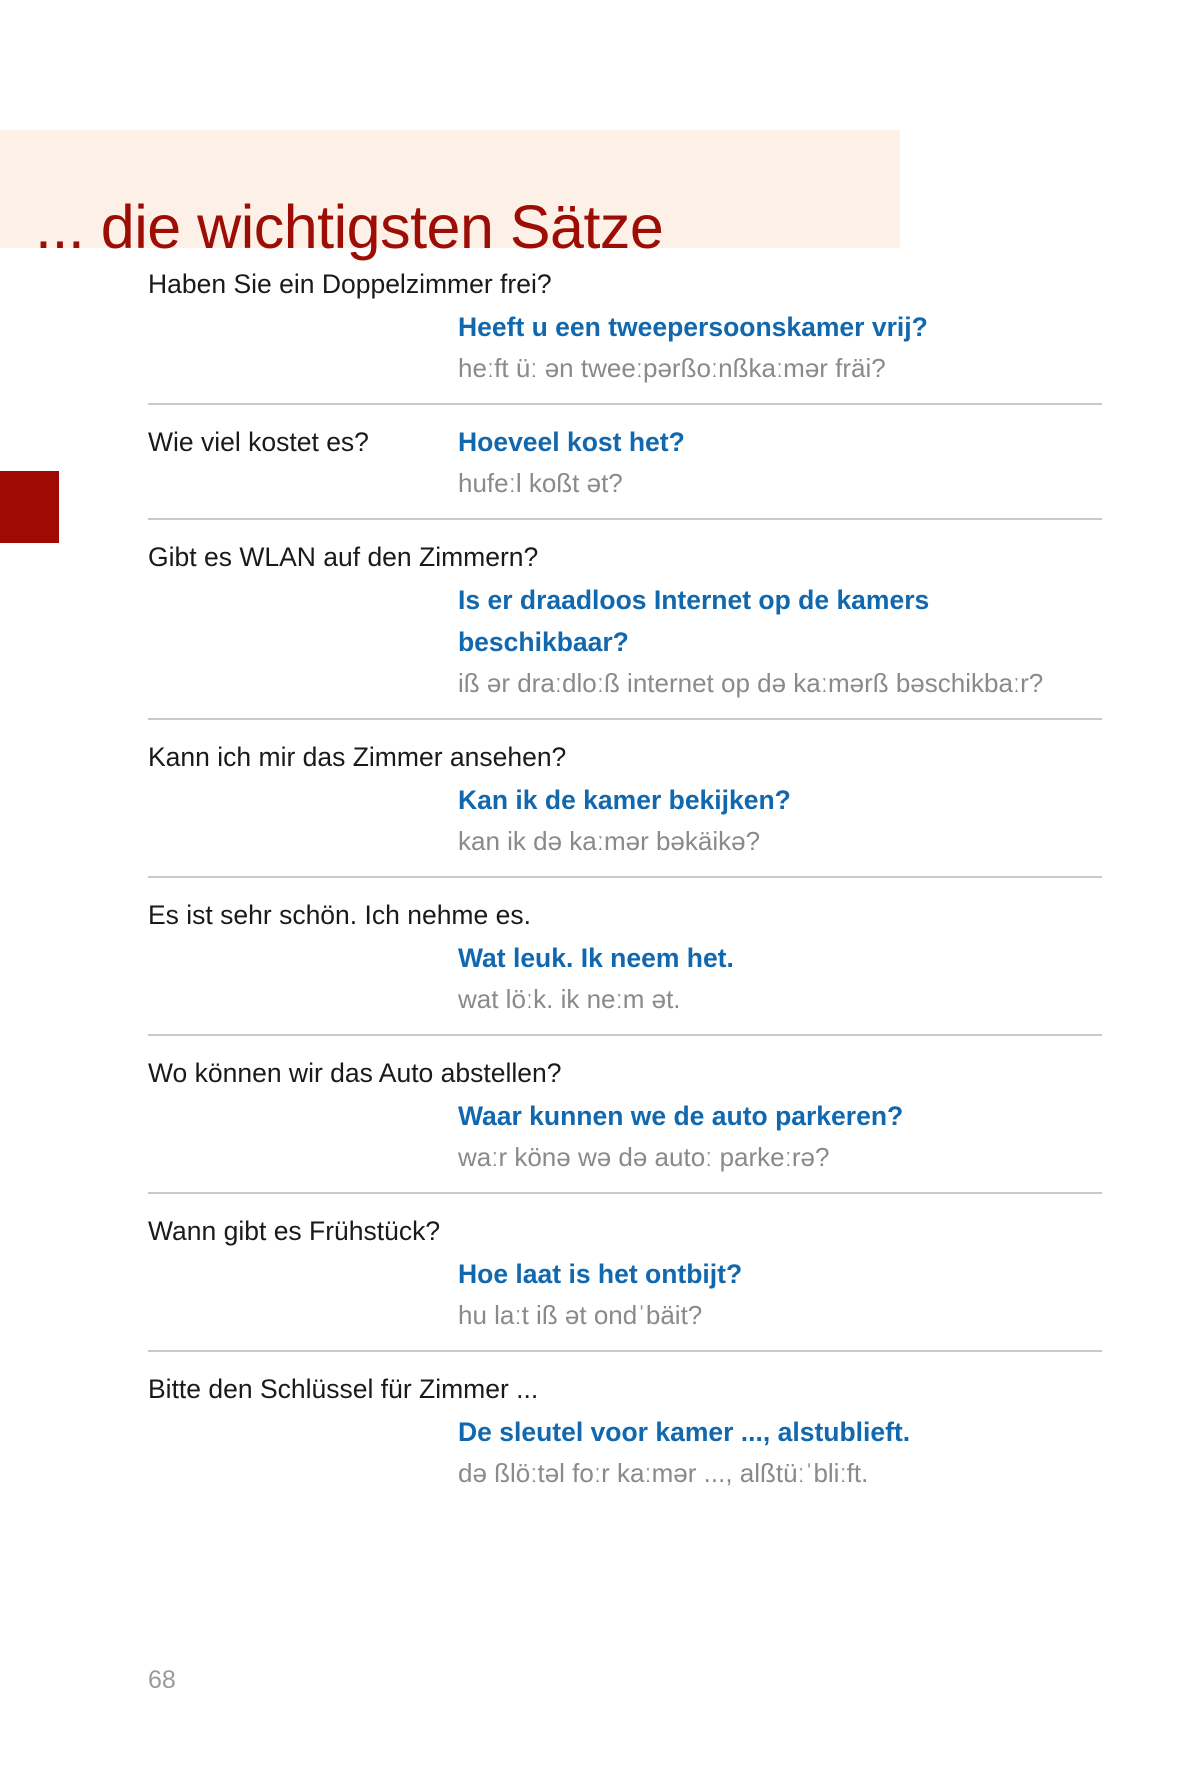  Describe the element at coordinates (609, 841) in the screenshot. I see `phonetic-transcription: kan ik də kaːmər bəkäikə?` at that location.